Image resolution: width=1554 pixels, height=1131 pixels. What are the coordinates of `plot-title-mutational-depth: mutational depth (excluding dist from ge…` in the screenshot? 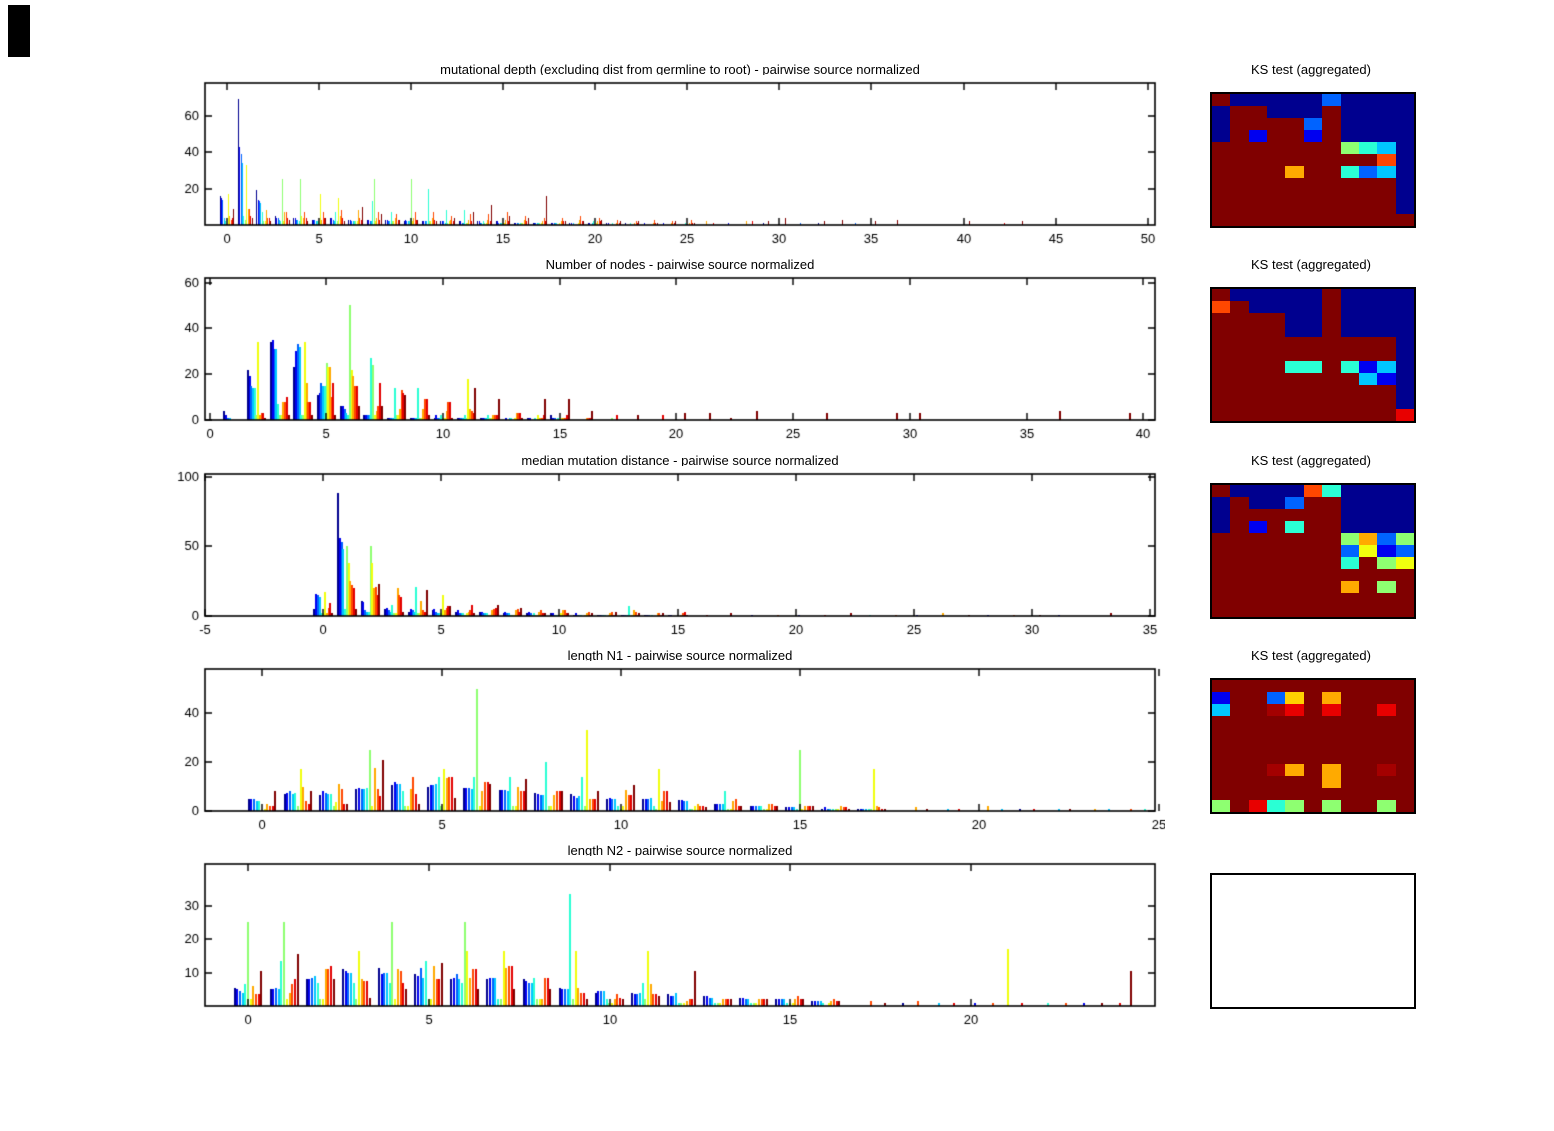 It's located at (680, 69).